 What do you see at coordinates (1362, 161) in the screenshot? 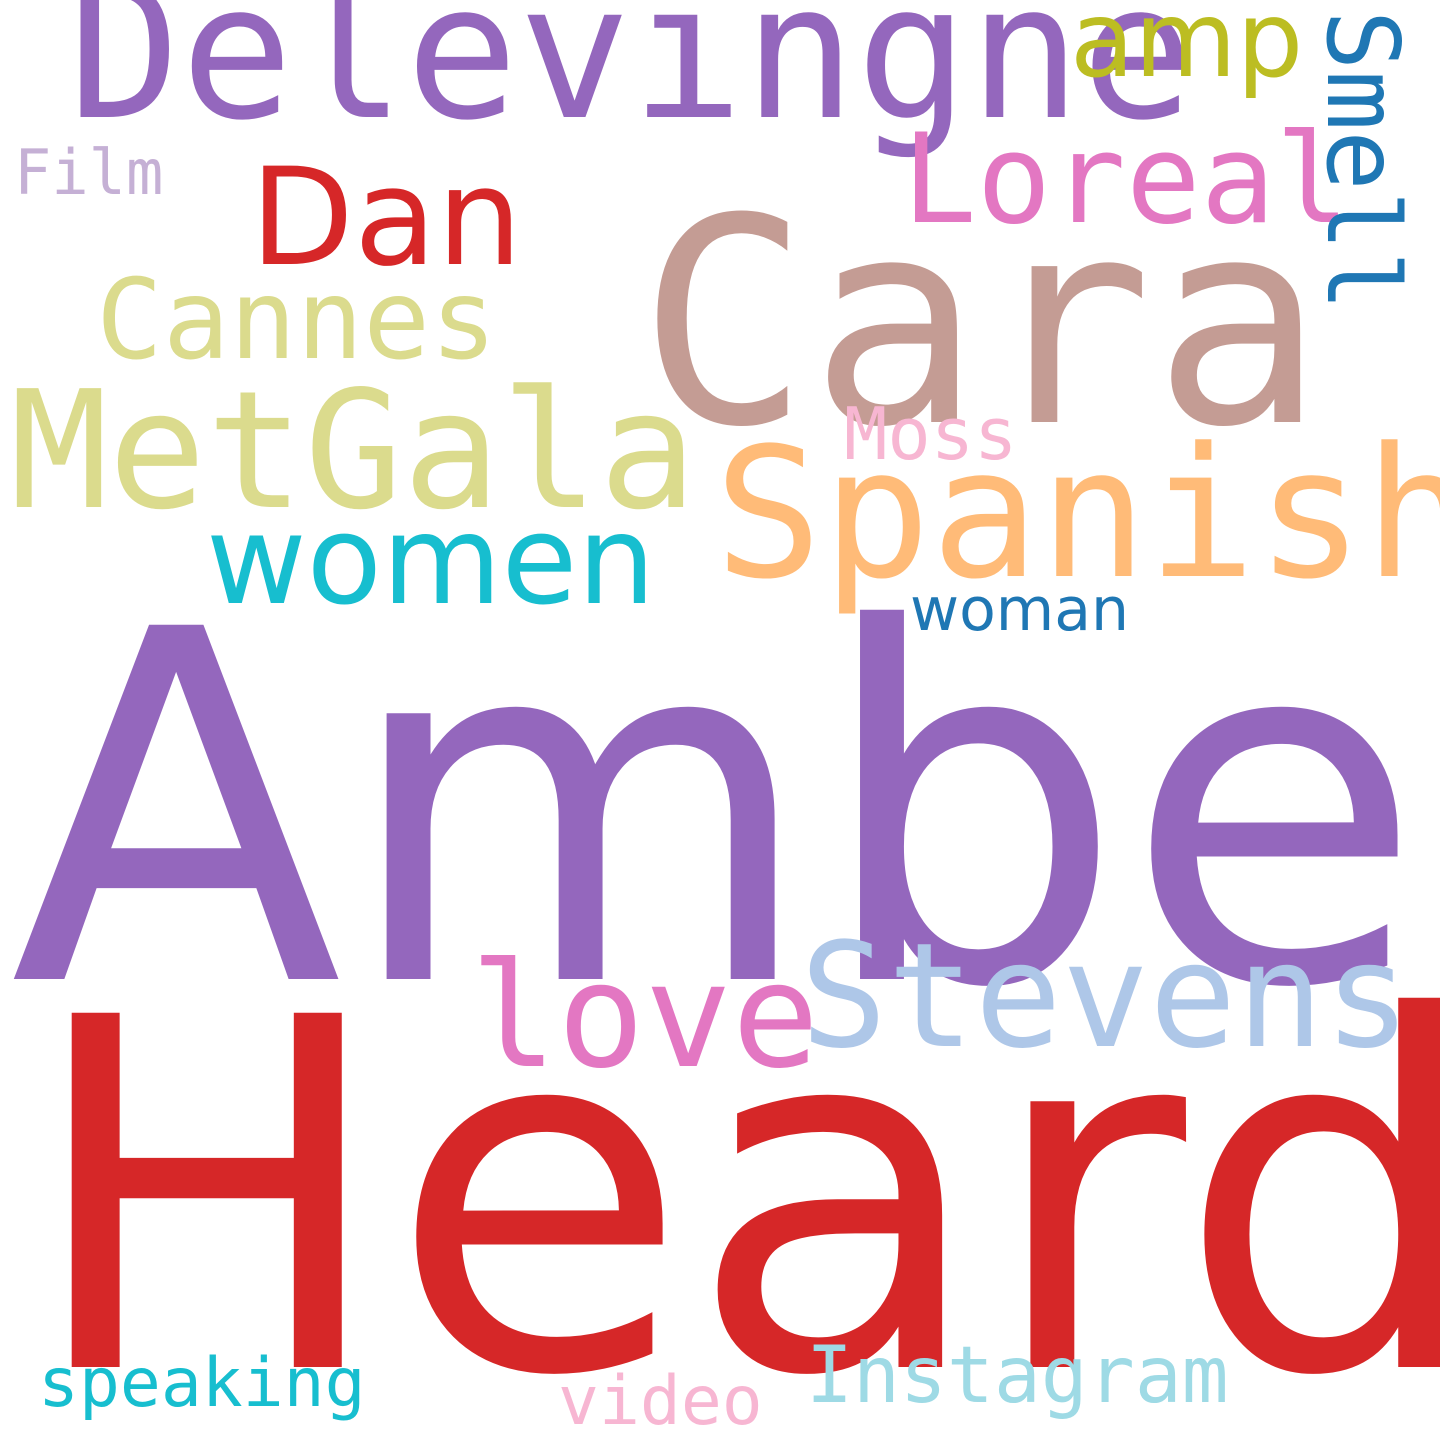
I see `word-smell: Smell` at bounding box center [1362, 161].